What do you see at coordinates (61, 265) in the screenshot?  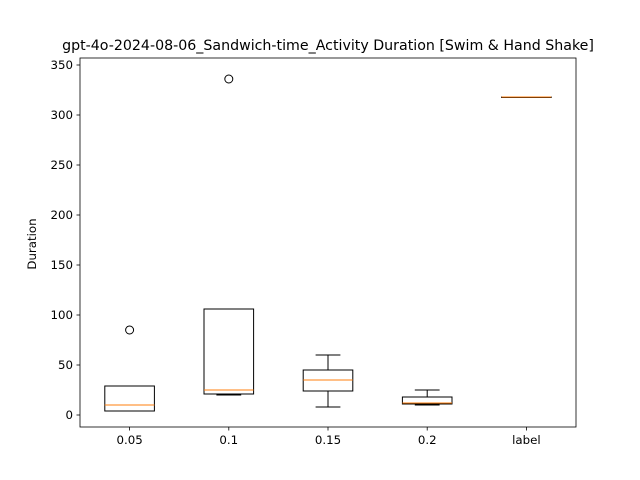 I see `y-tick-label: 150` at bounding box center [61, 265].